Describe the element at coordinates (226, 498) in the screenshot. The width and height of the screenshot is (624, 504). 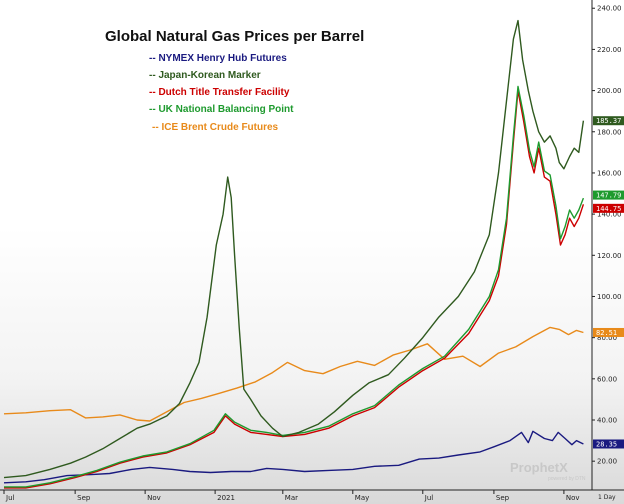
I see `x-tick-label: 2021` at that location.